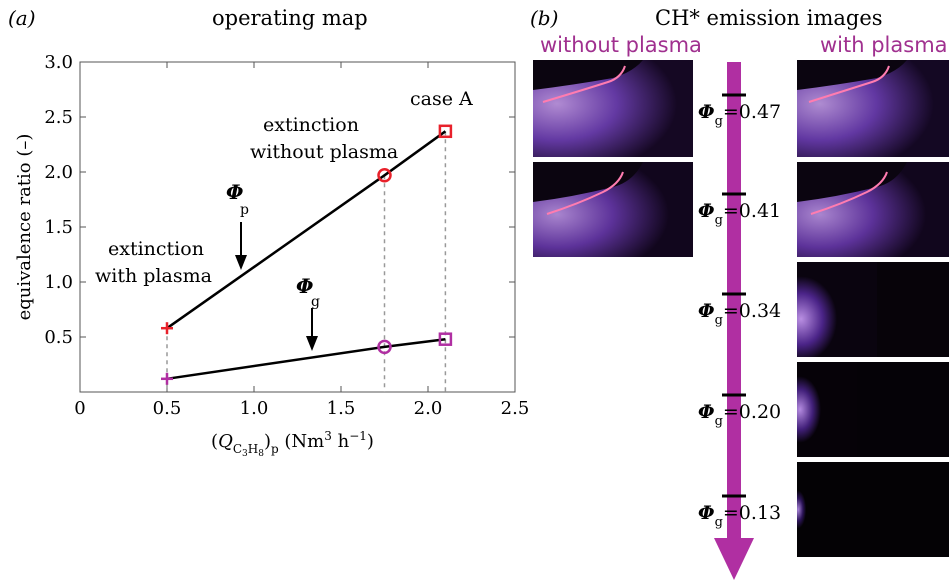 The width and height of the screenshot is (949, 582). I want to click on y-tick-label: 1.0, so click(58, 282).